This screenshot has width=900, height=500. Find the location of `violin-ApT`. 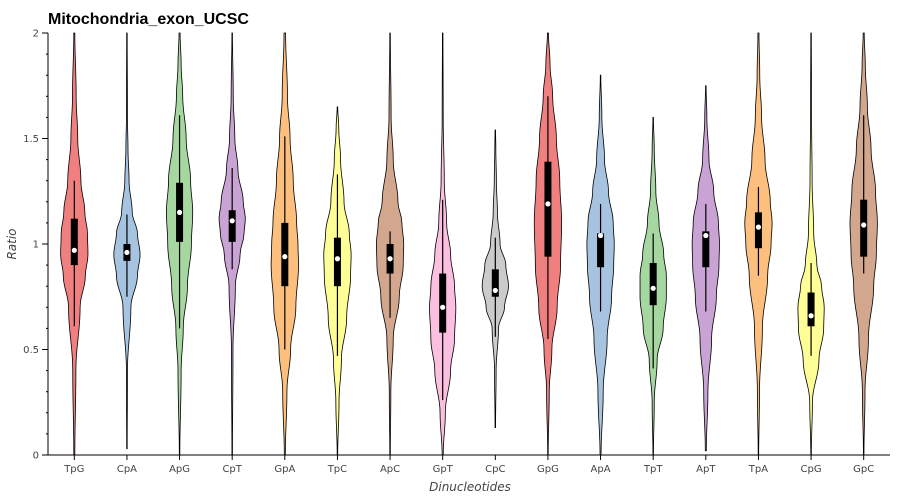

violin-ApT is located at coordinates (705, 268).